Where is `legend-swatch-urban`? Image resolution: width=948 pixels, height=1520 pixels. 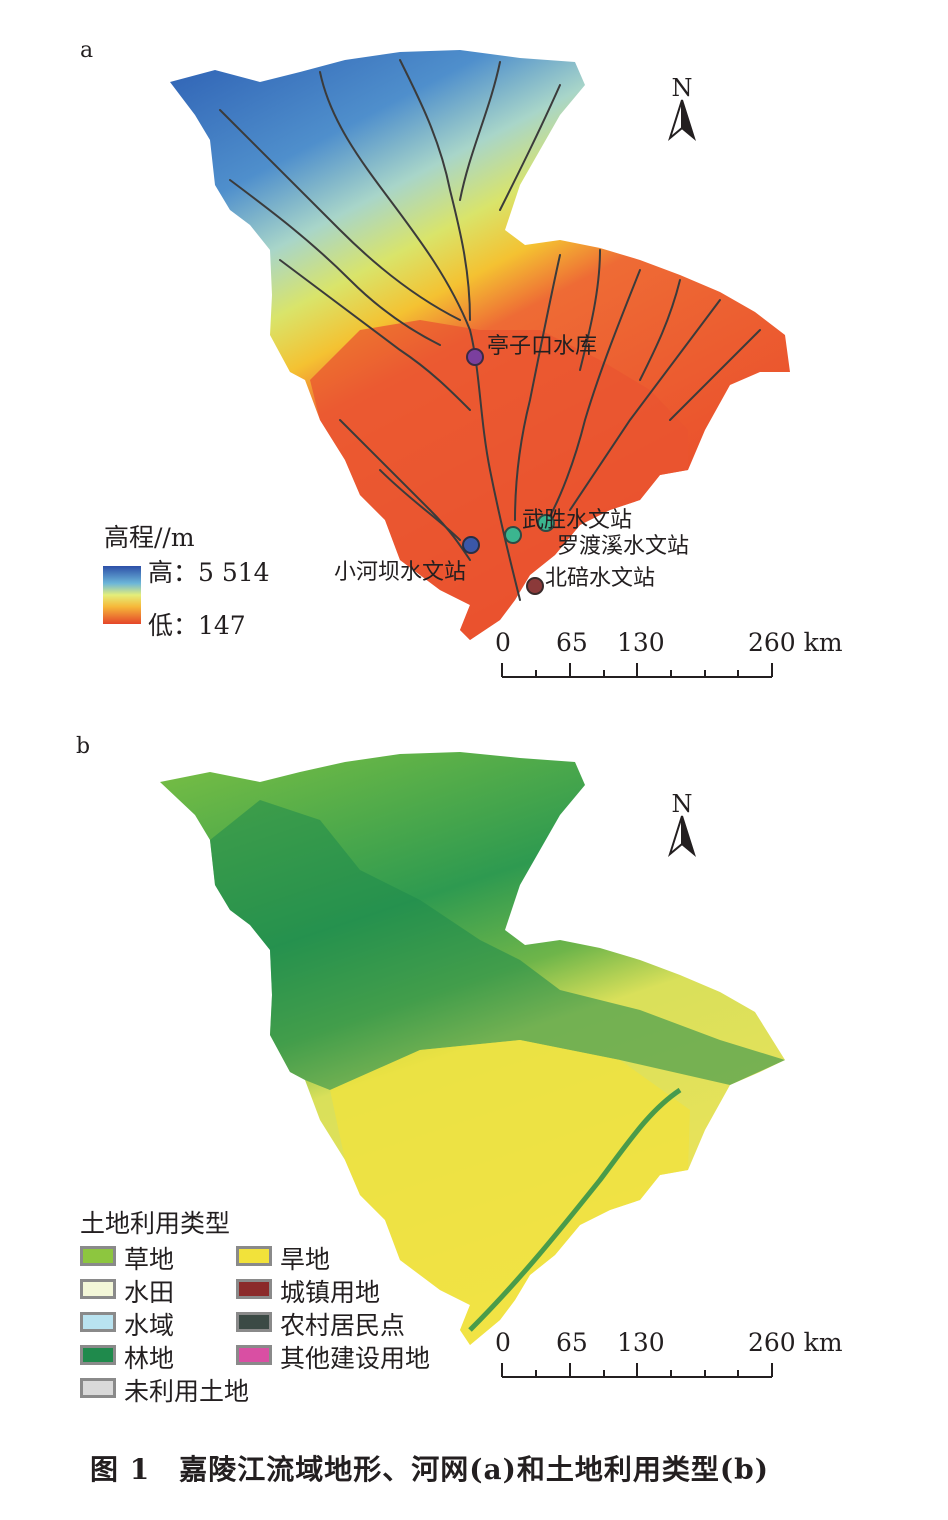
legend-swatch-urban is located at coordinates (254, 1289).